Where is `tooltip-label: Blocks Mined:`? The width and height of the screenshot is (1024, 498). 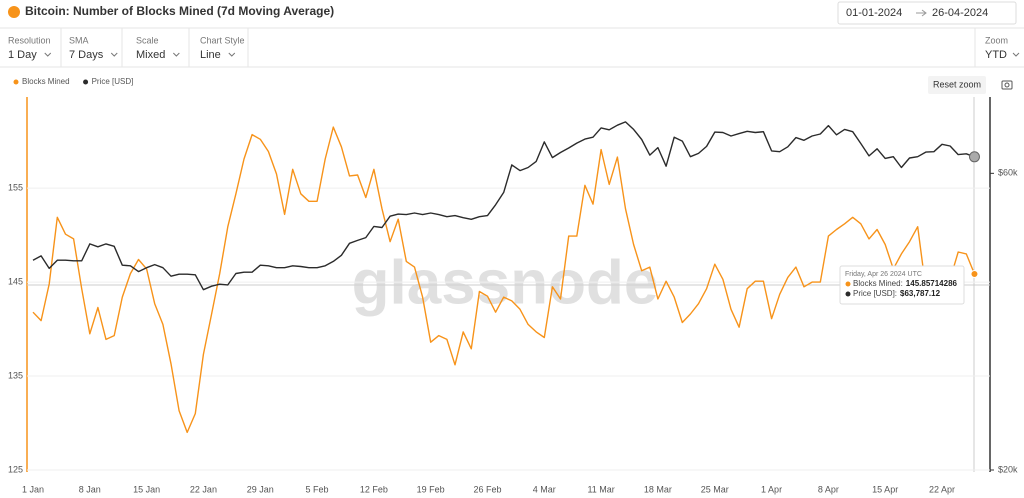
tooltip-label: Blocks Mined: is located at coordinates (878, 283).